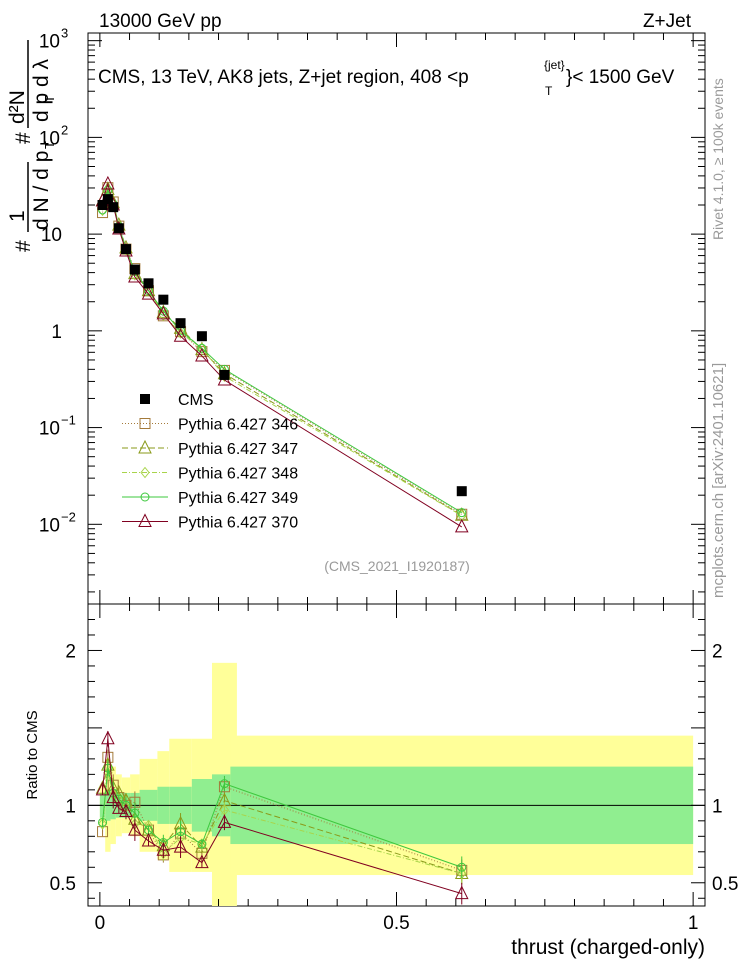 This screenshot has height=972, width=746. What do you see at coordinates (145, 399) in the screenshot?
I see `legend-marker-cms` at bounding box center [145, 399].